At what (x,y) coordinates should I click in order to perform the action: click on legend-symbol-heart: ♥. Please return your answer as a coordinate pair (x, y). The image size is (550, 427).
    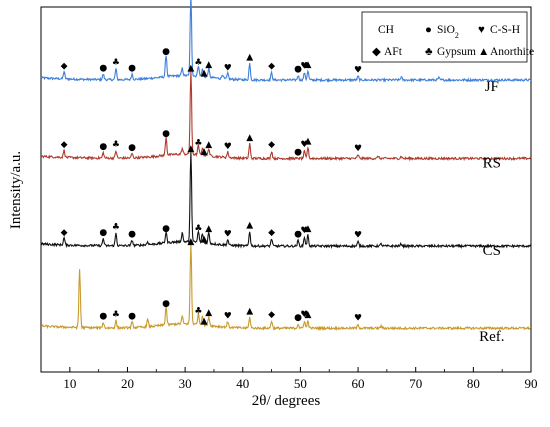
    Looking at the image, I should click on (481, 30).